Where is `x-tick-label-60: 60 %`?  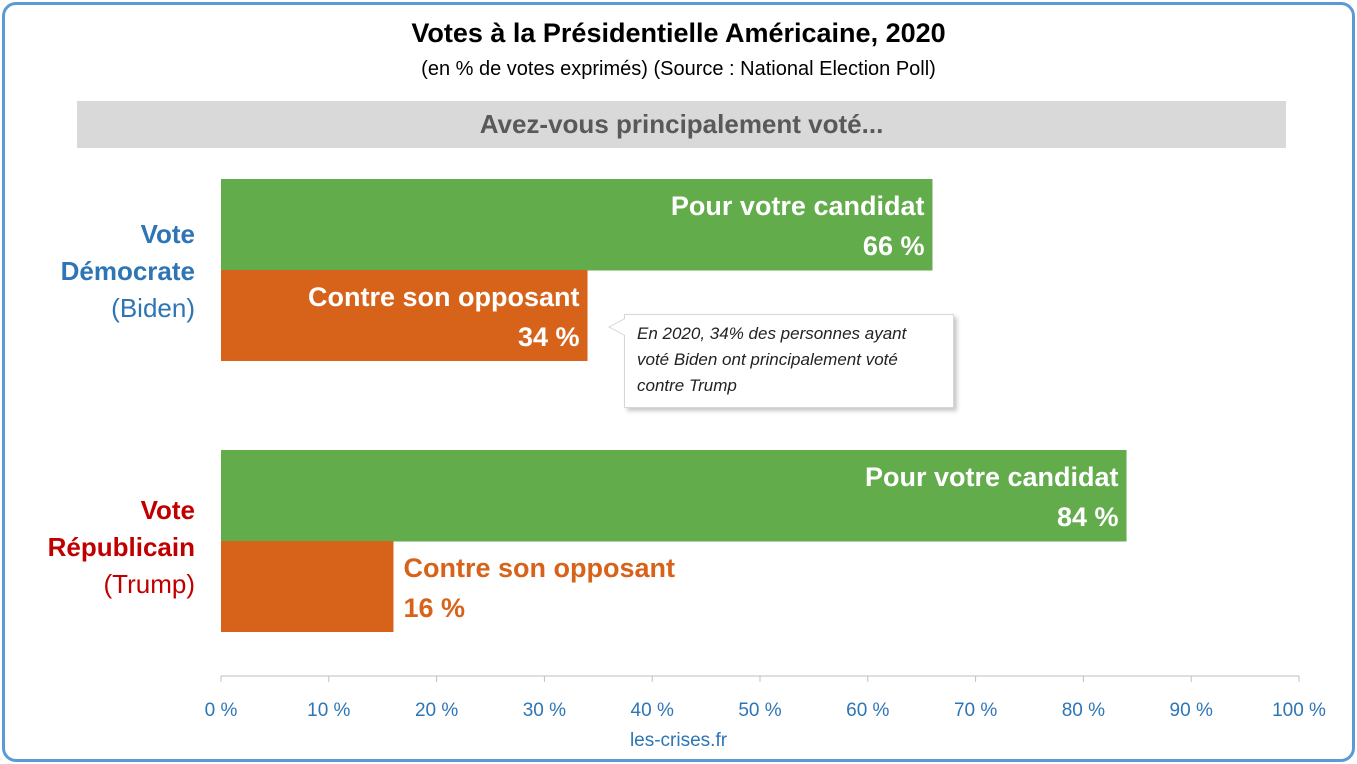 x-tick-label-60: 60 % is located at coordinates (867, 710).